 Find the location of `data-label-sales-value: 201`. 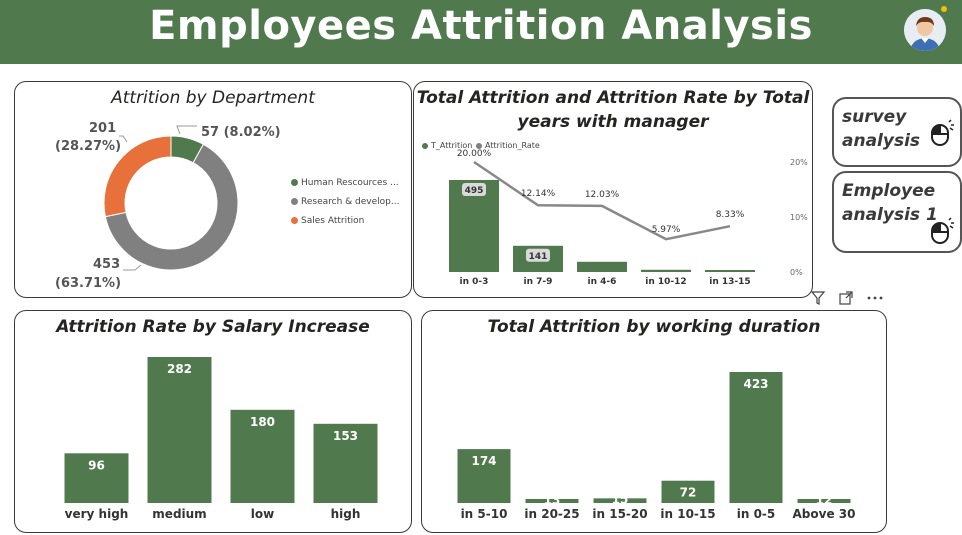

data-label-sales-value: 201 is located at coordinates (102, 128).